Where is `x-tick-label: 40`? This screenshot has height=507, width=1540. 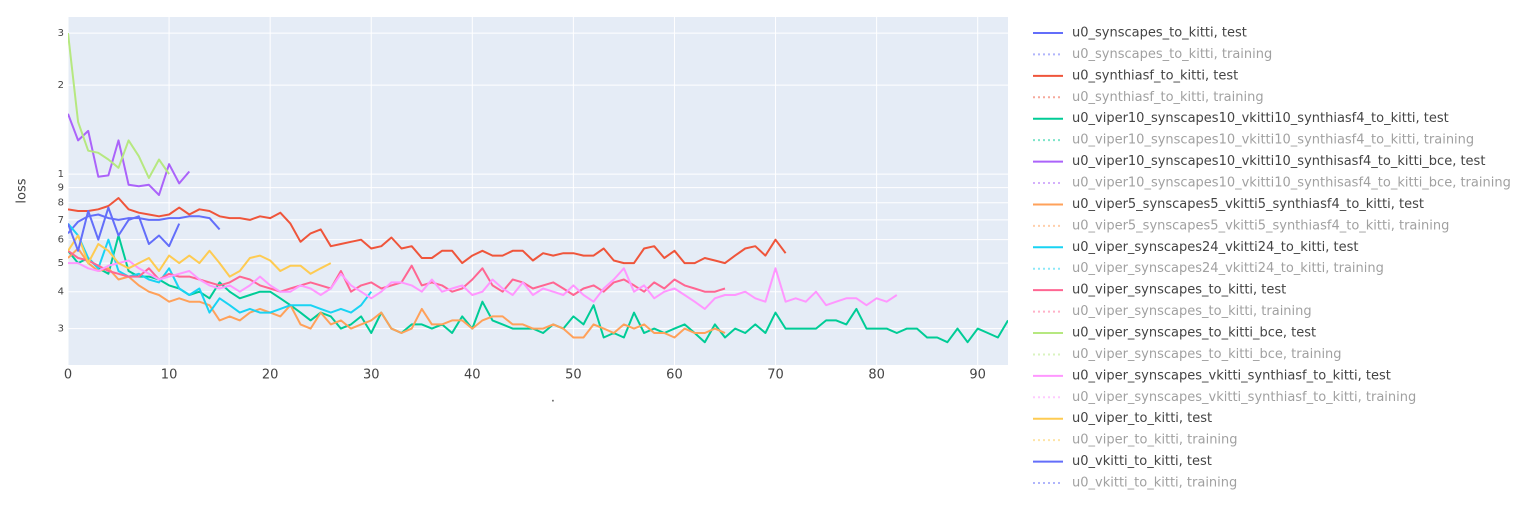
x-tick-label: 40 is located at coordinates (472, 375).